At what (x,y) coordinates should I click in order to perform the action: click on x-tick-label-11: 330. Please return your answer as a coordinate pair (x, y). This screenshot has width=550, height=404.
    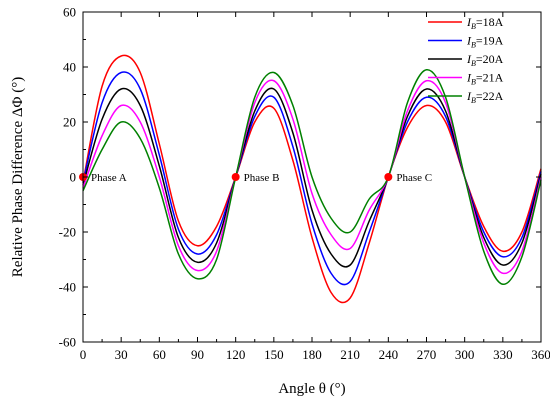
    Looking at the image, I should click on (503, 354).